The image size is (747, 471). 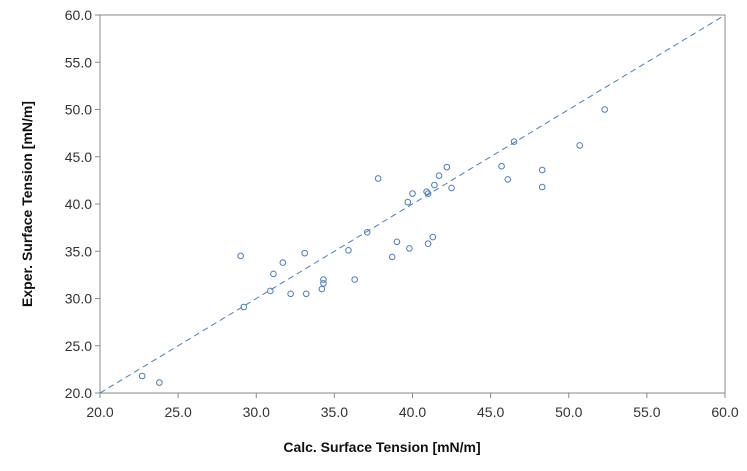 I want to click on x-tick-label: 25.0, so click(x=178, y=412).